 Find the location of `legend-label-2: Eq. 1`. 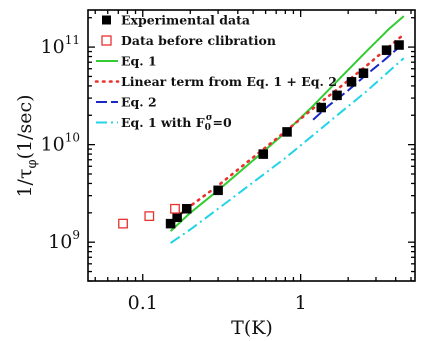

legend-label-2: Eq. 1 is located at coordinates (139, 61).